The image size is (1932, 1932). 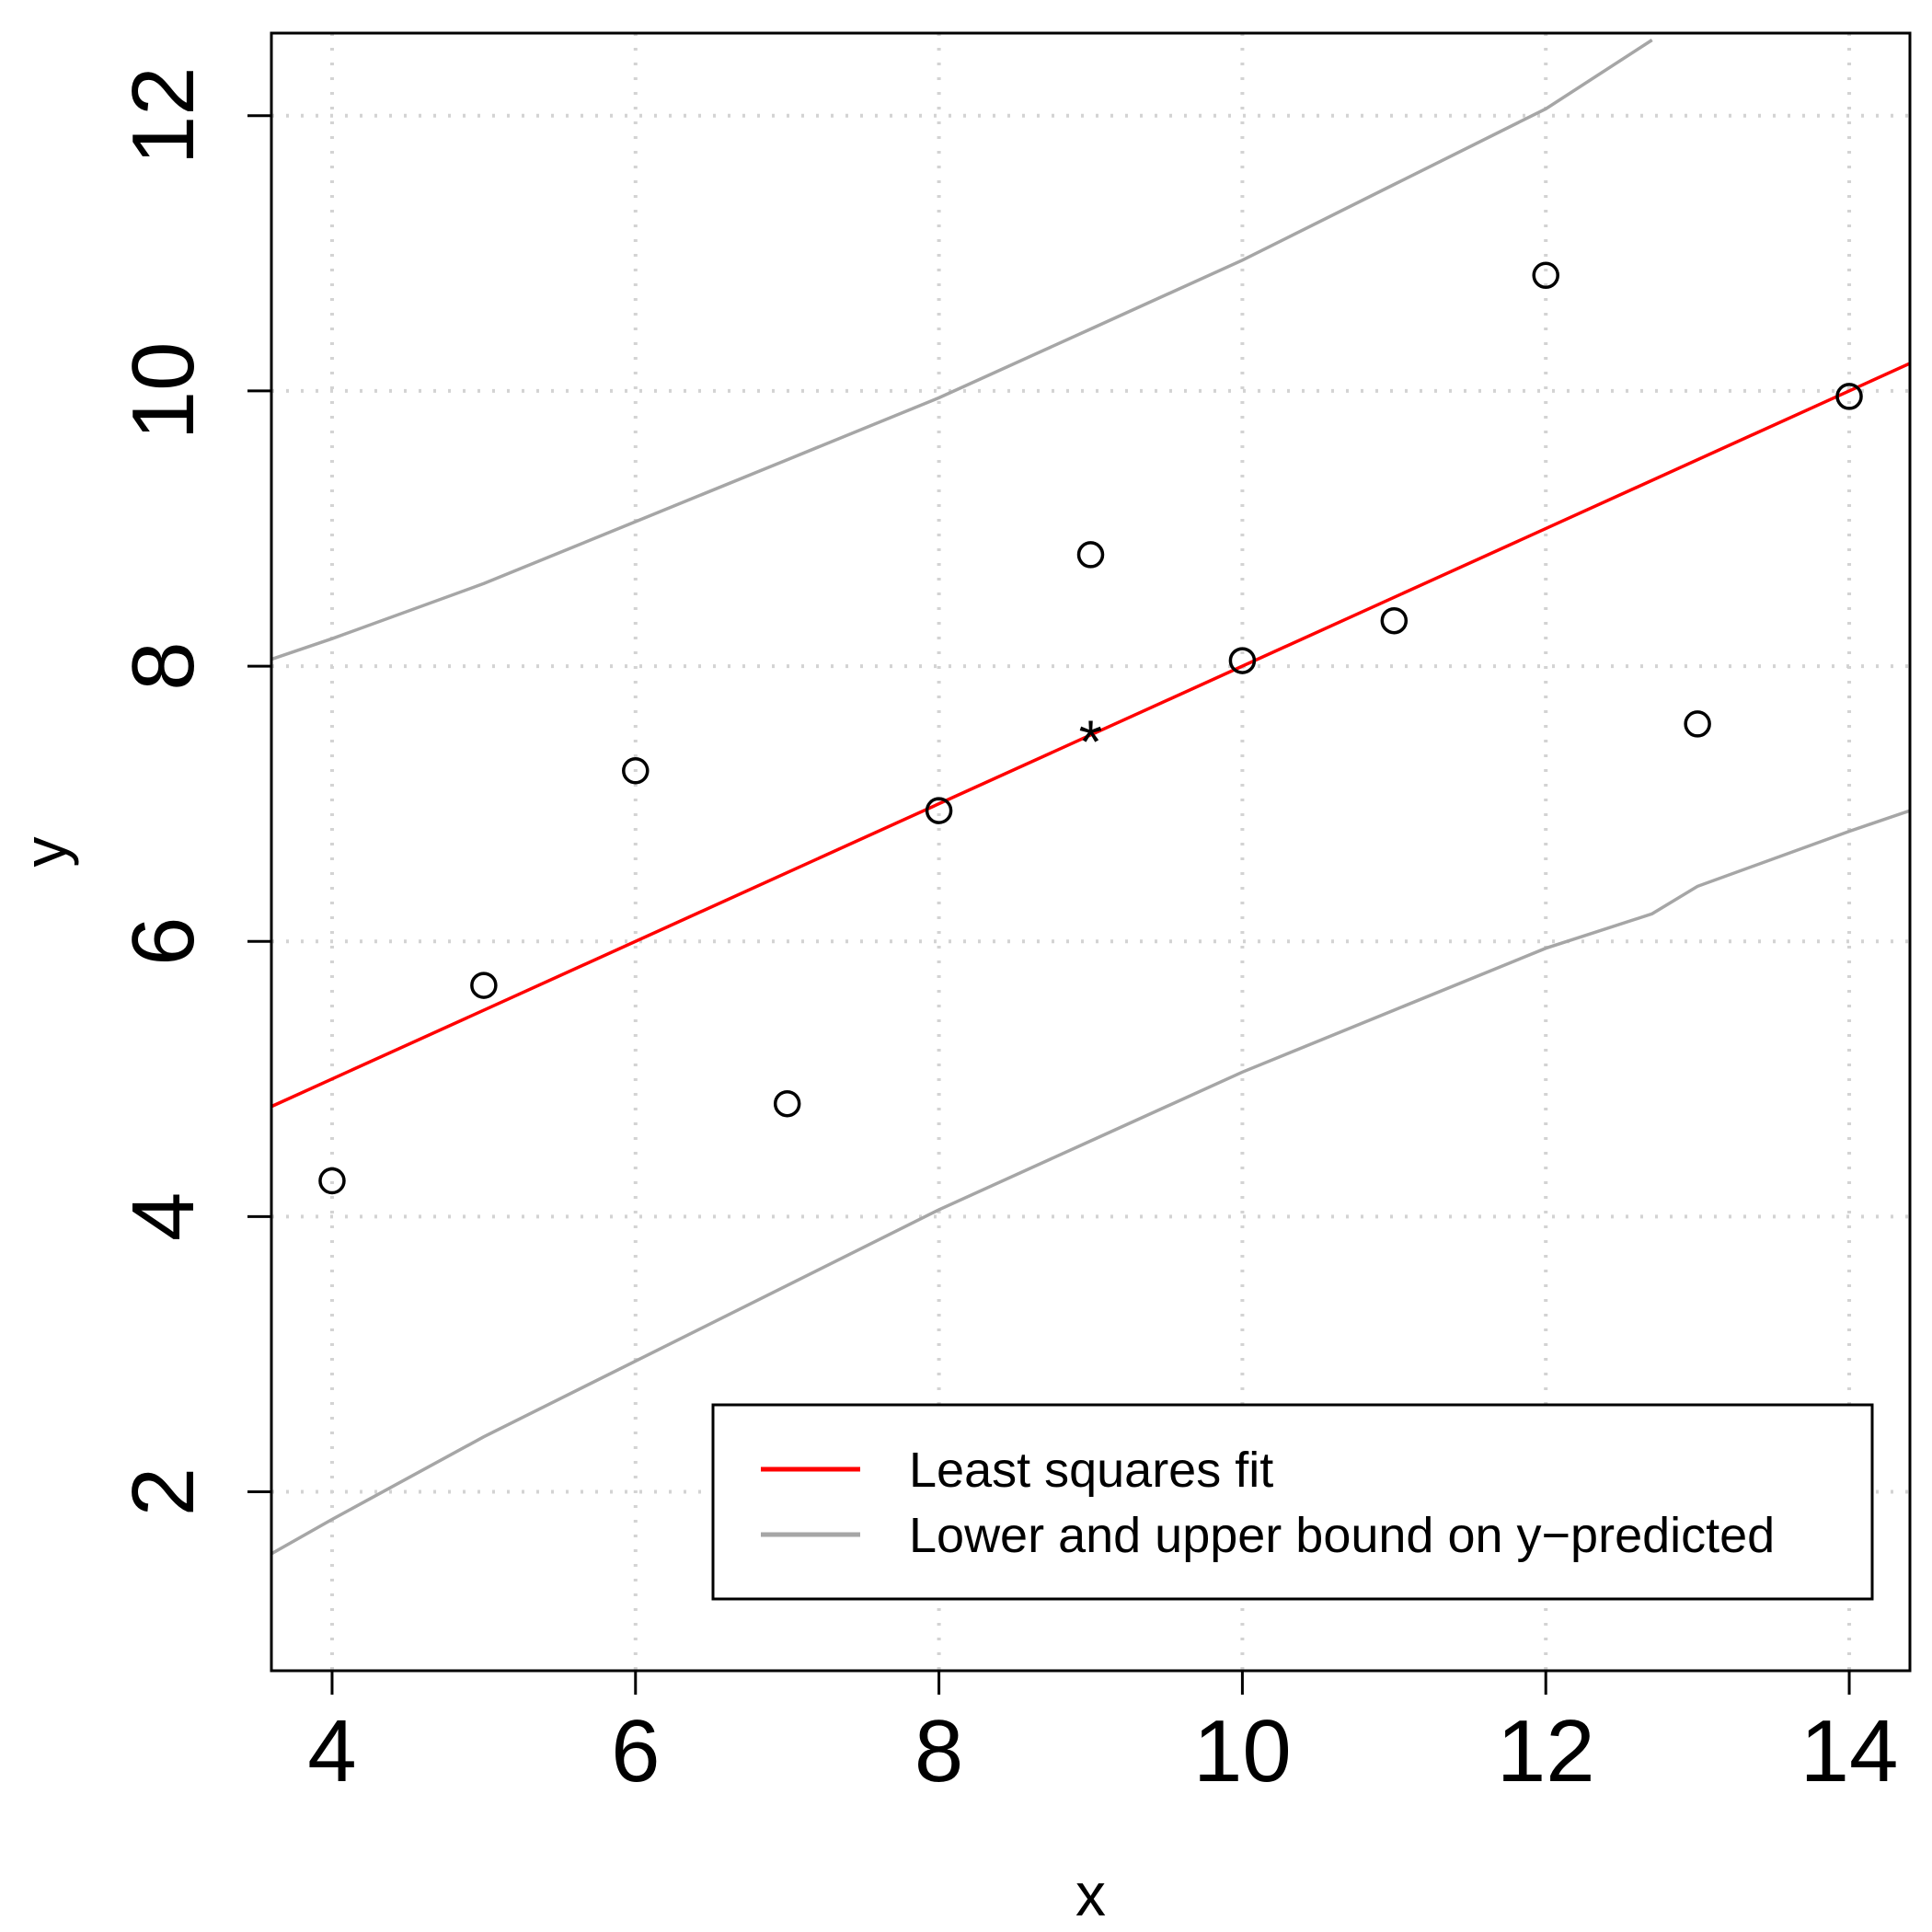 What do you see at coordinates (163, 391) in the screenshot?
I see `y-tick-label: 10` at bounding box center [163, 391].